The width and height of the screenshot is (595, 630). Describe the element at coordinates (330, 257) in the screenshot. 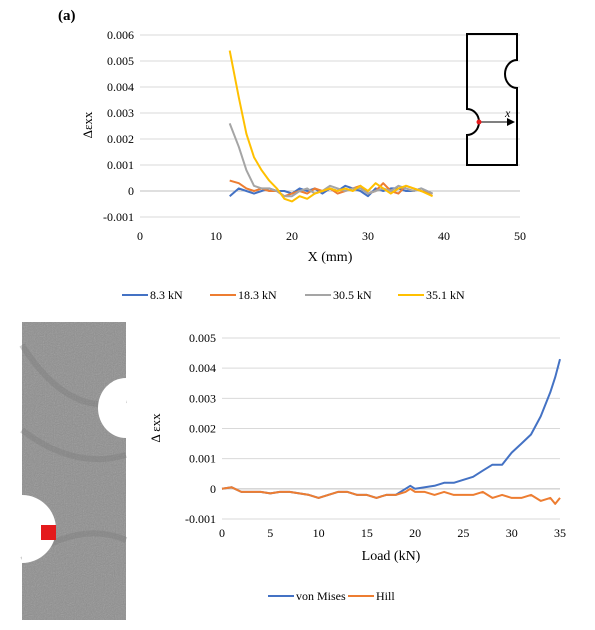

I see `chart1-x-axis-label: X (mm)` at that location.